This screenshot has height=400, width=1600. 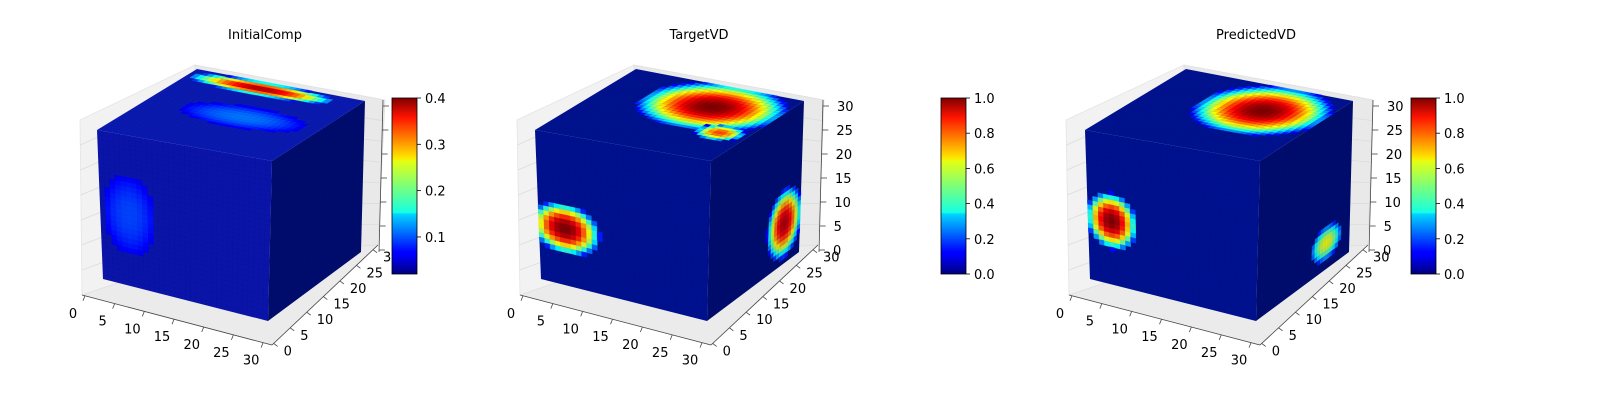 What do you see at coordinates (1454, 169) in the screenshot?
I see `colorbar-tick-label: 0.6` at bounding box center [1454, 169].